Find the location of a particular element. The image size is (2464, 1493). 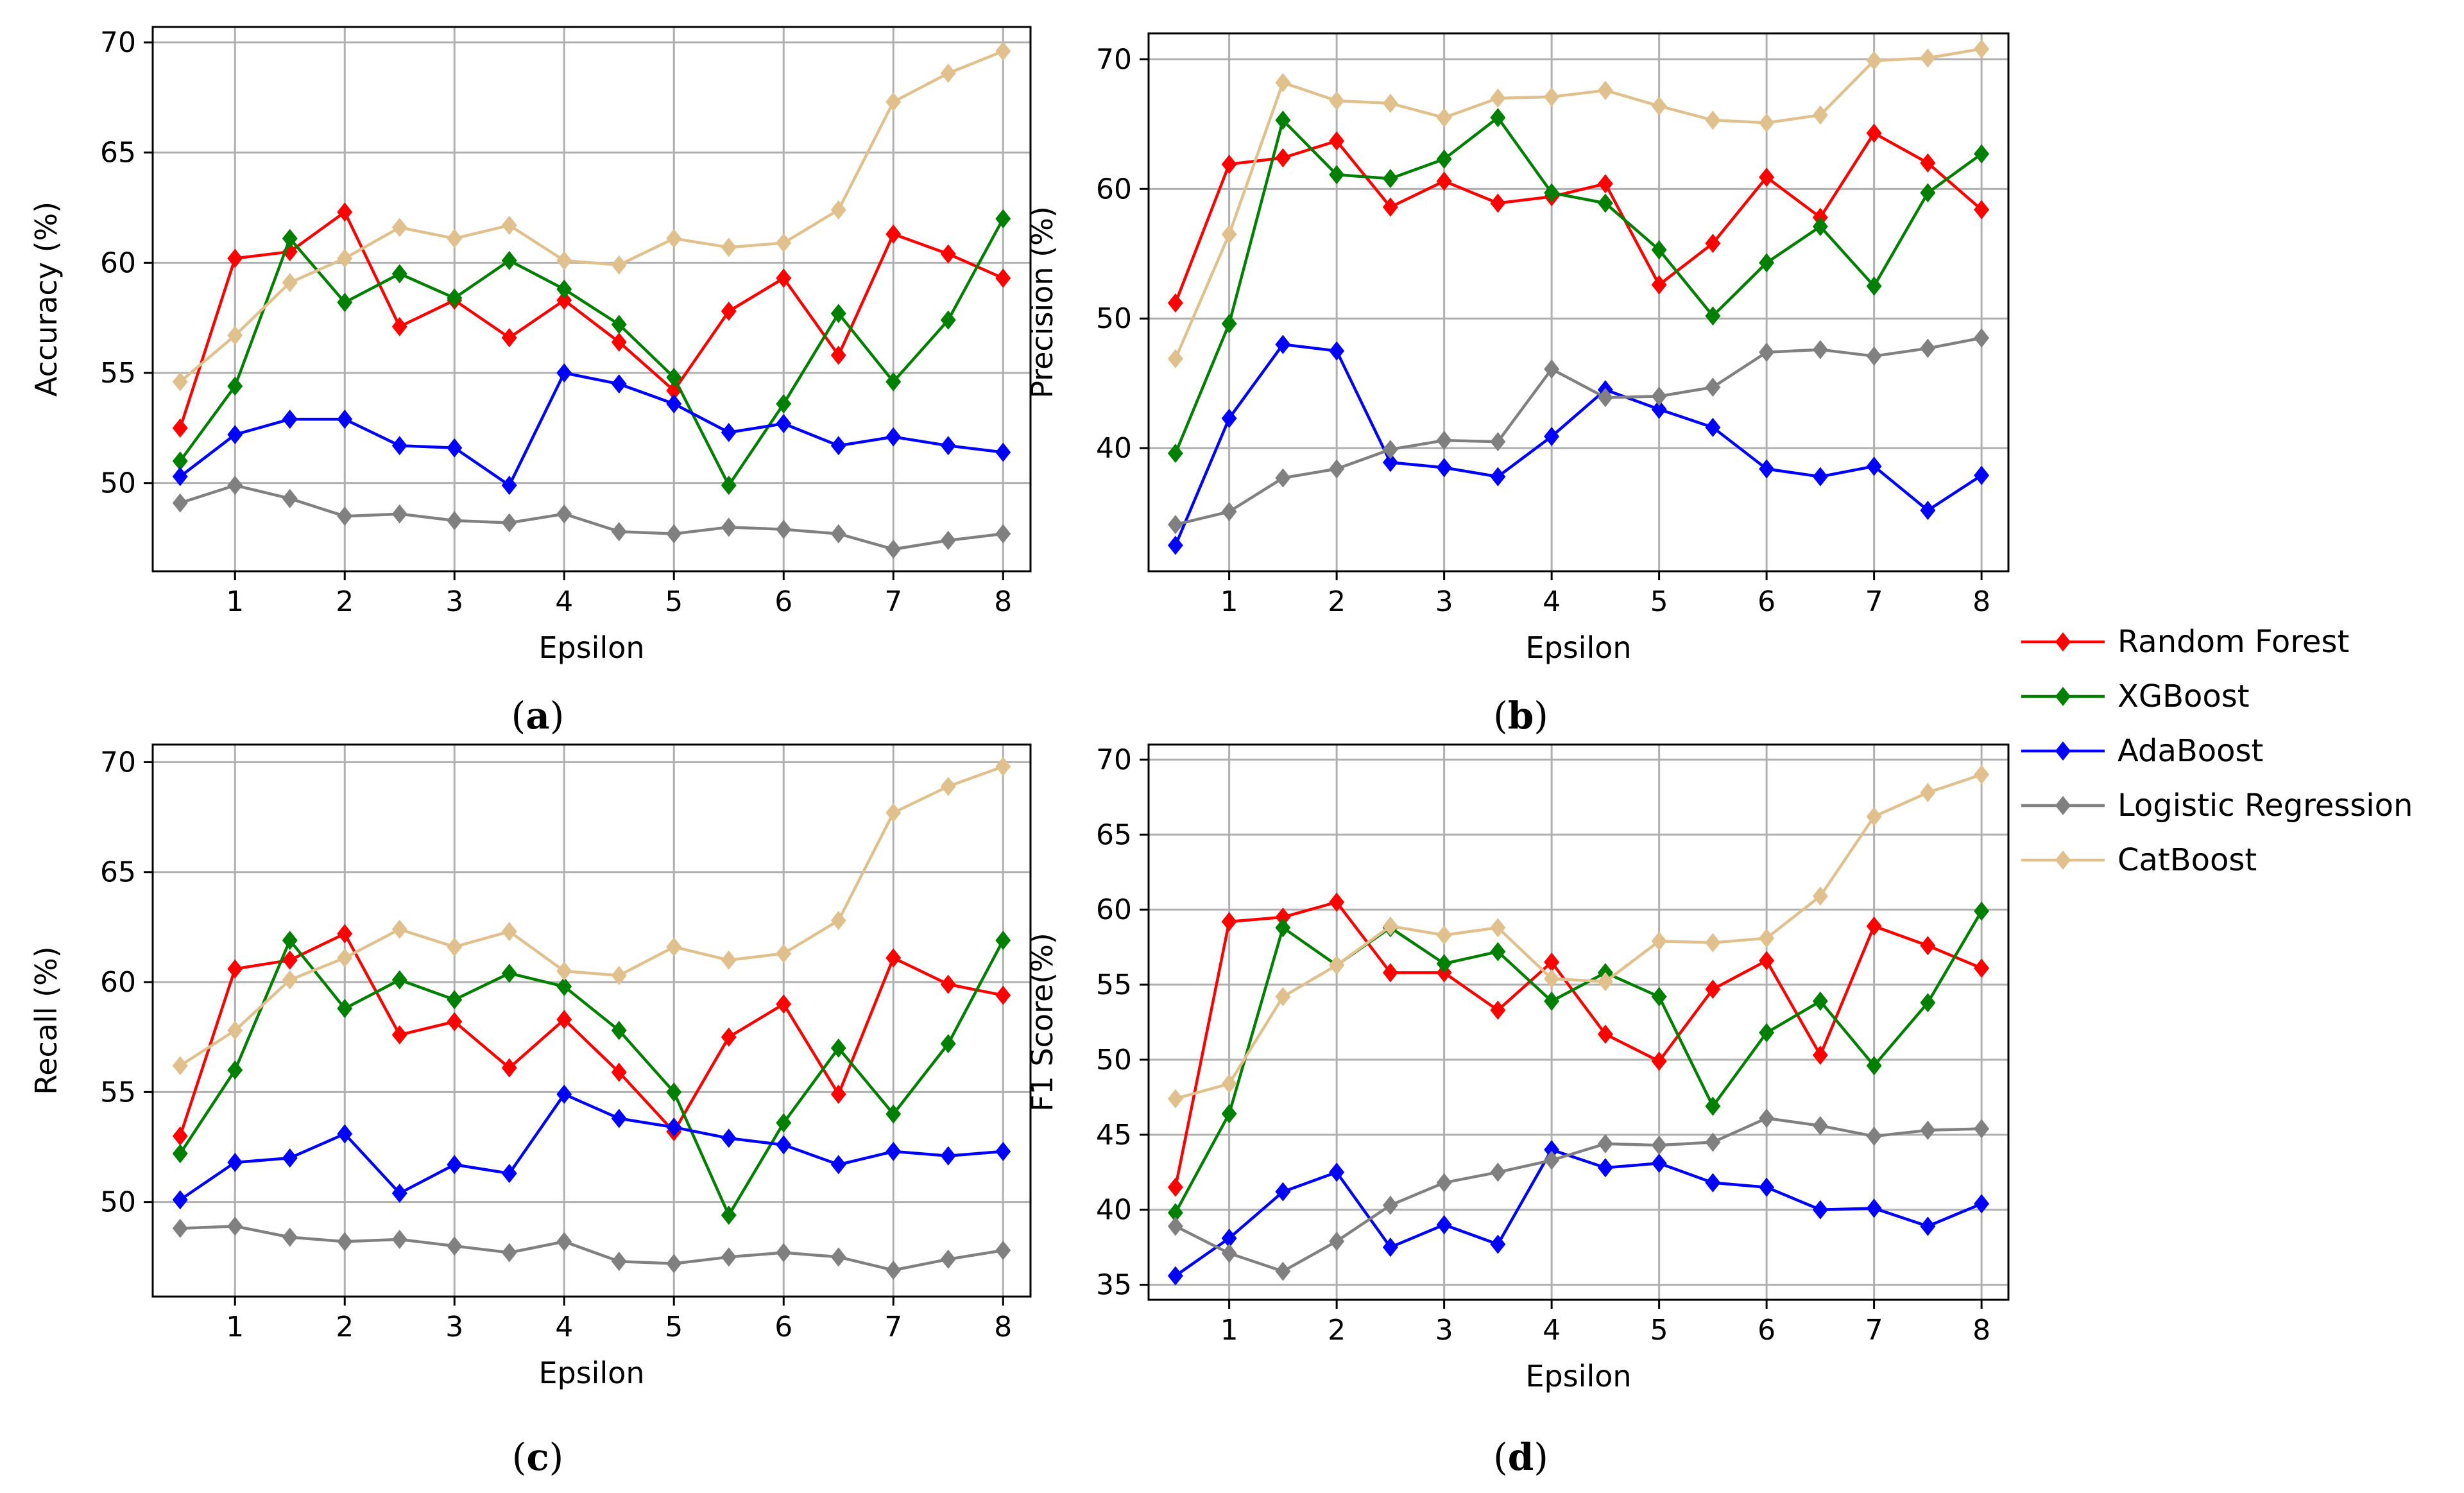

y-tick-label: 55 is located at coordinates (118, 373).